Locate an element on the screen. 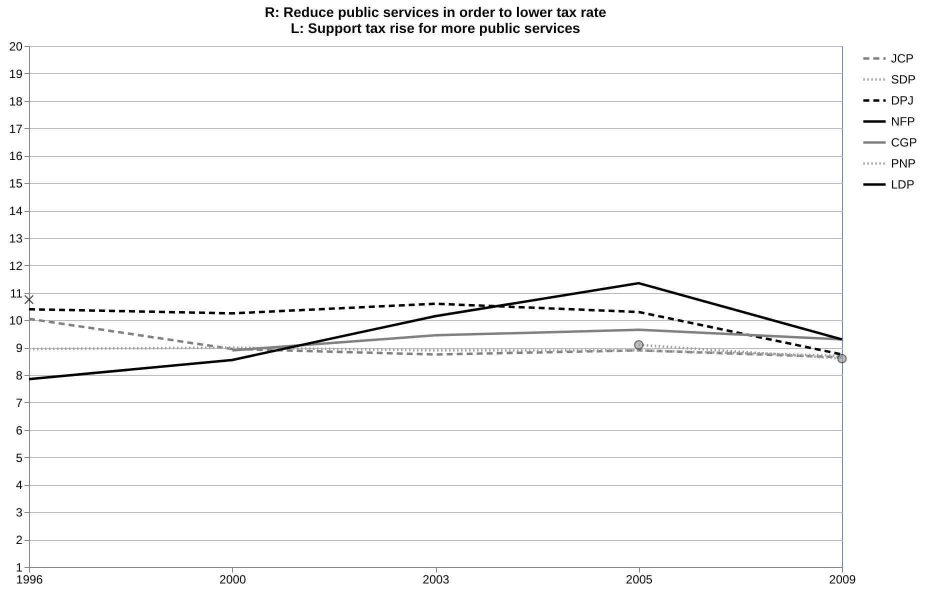 The image size is (930, 591). y-tick-label: 12 is located at coordinates (16, 265).